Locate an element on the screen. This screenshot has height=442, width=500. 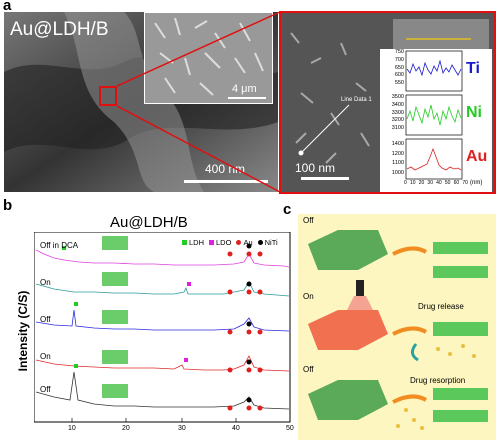
curve-label-2: On is located at coordinates (45, 282).